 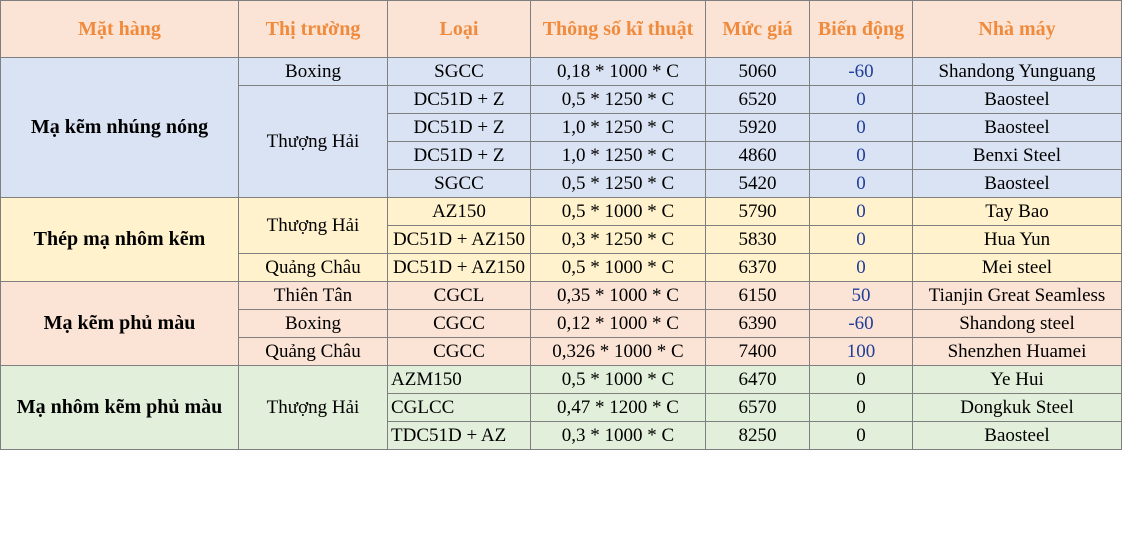 What do you see at coordinates (757, 211) in the screenshot?
I see `price-cell: 5790` at bounding box center [757, 211].